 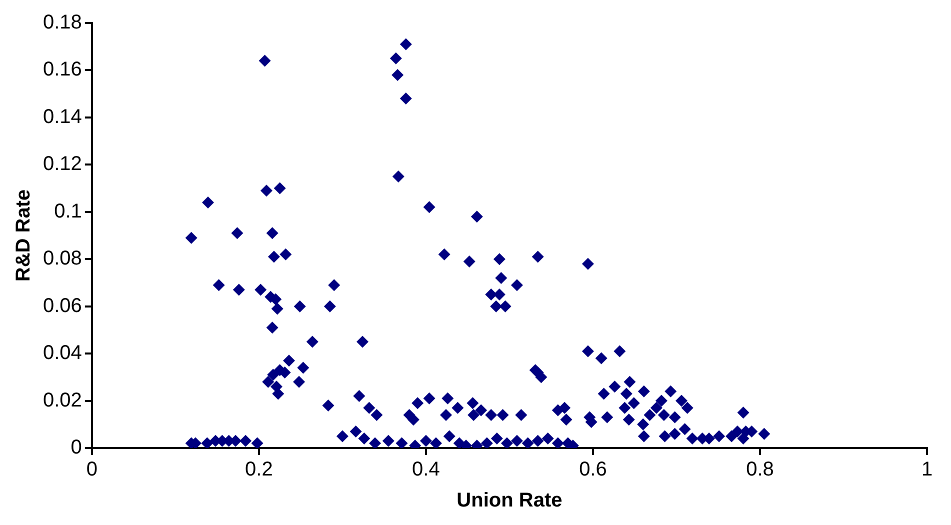 I want to click on x-tick-label: 0.4, so click(x=426, y=469).